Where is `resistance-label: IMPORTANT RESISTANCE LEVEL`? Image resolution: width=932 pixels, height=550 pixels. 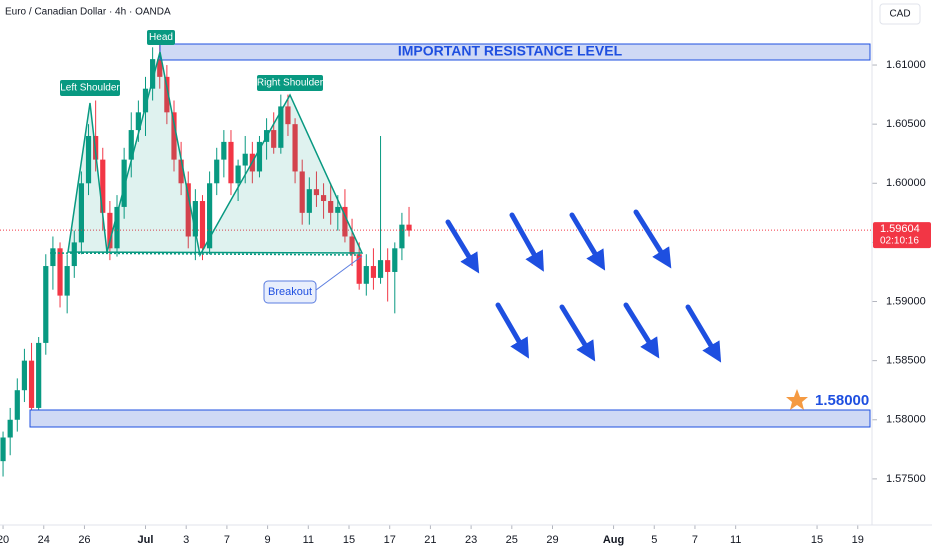
resistance-label: IMPORTANT RESISTANCE LEVEL is located at coordinates (510, 51).